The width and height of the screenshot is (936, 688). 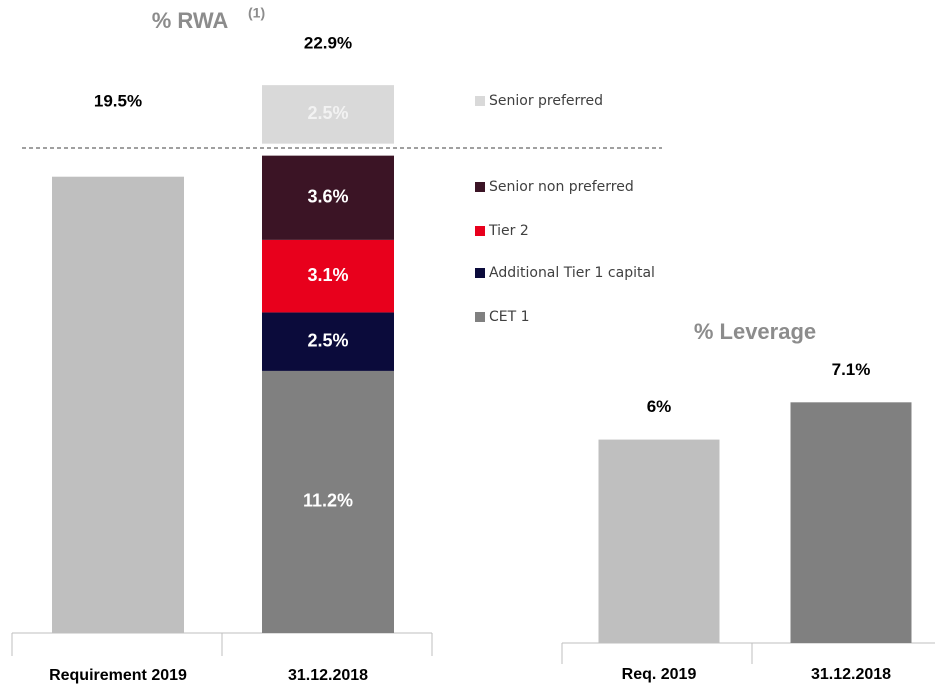 What do you see at coordinates (755, 331) in the screenshot?
I see `chart-title: % Leverage` at bounding box center [755, 331].